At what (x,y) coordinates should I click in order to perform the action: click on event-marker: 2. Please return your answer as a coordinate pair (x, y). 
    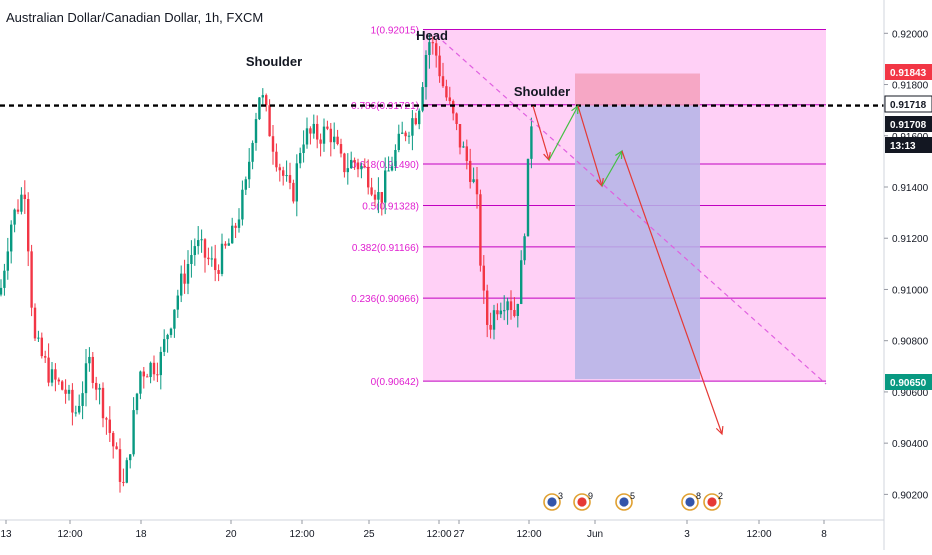
    Looking at the image, I should click on (713, 501).